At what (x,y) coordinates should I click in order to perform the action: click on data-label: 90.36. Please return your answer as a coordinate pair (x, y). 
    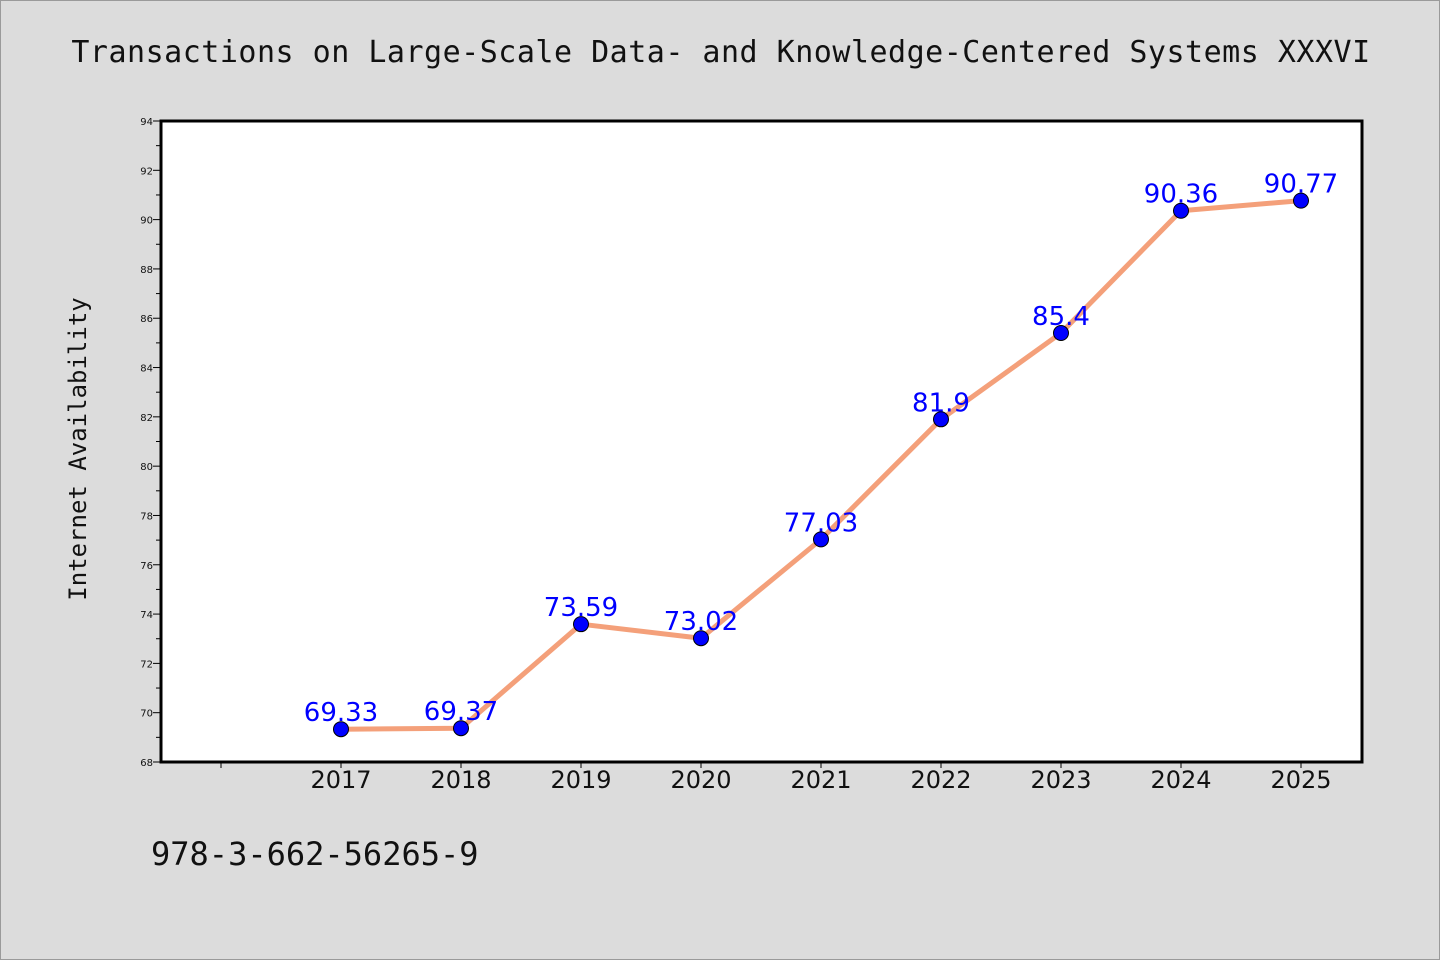
    Looking at the image, I should click on (1181, 195).